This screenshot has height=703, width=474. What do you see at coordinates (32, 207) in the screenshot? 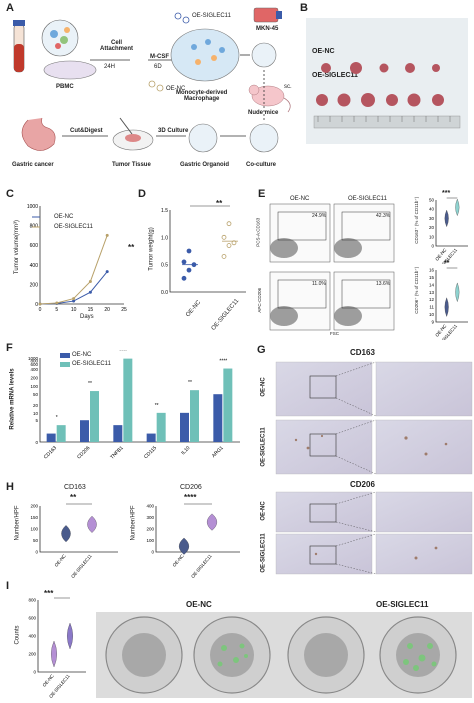
I see `chart-c-ytick: 1000` at bounding box center [32, 207].